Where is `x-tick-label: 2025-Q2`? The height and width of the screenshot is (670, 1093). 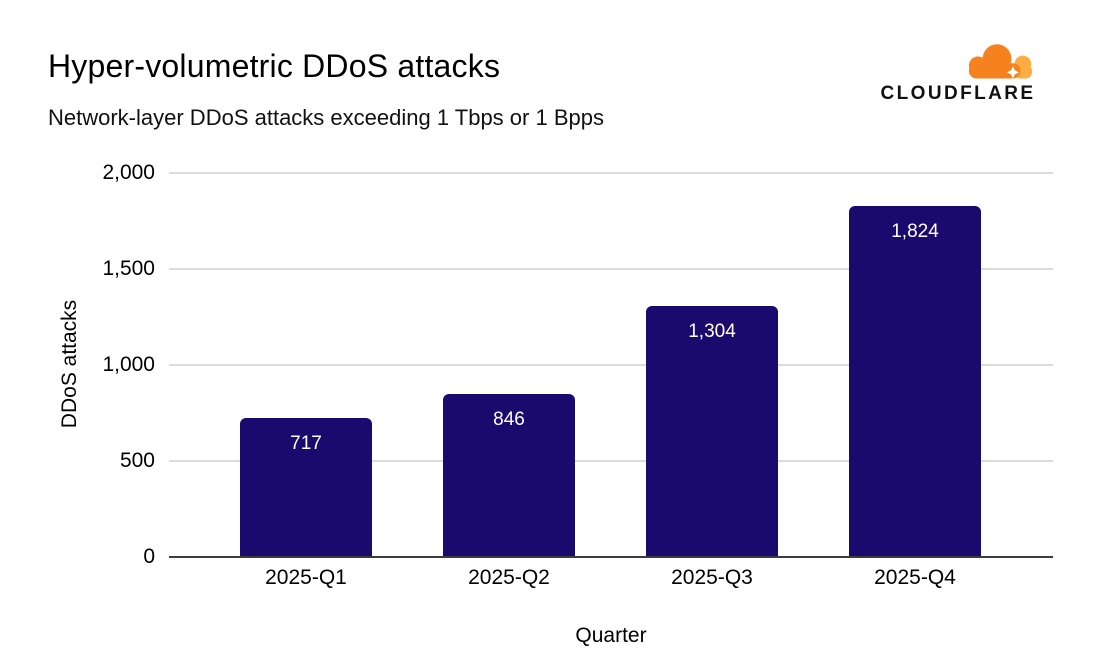
x-tick-label: 2025-Q2 is located at coordinates (509, 577).